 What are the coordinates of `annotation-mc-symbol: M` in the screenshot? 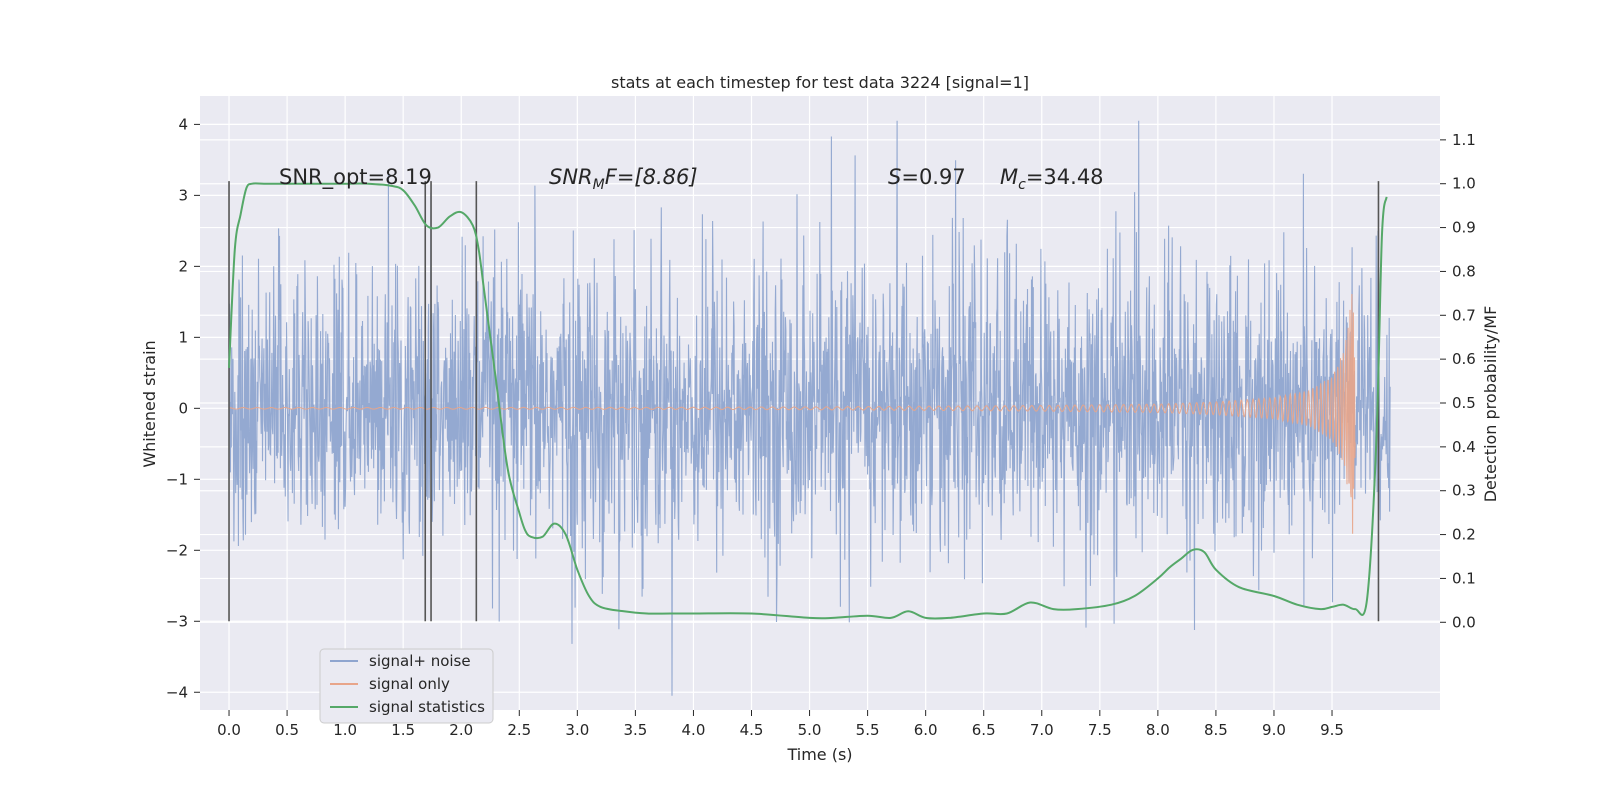 It's located at (1009, 177).